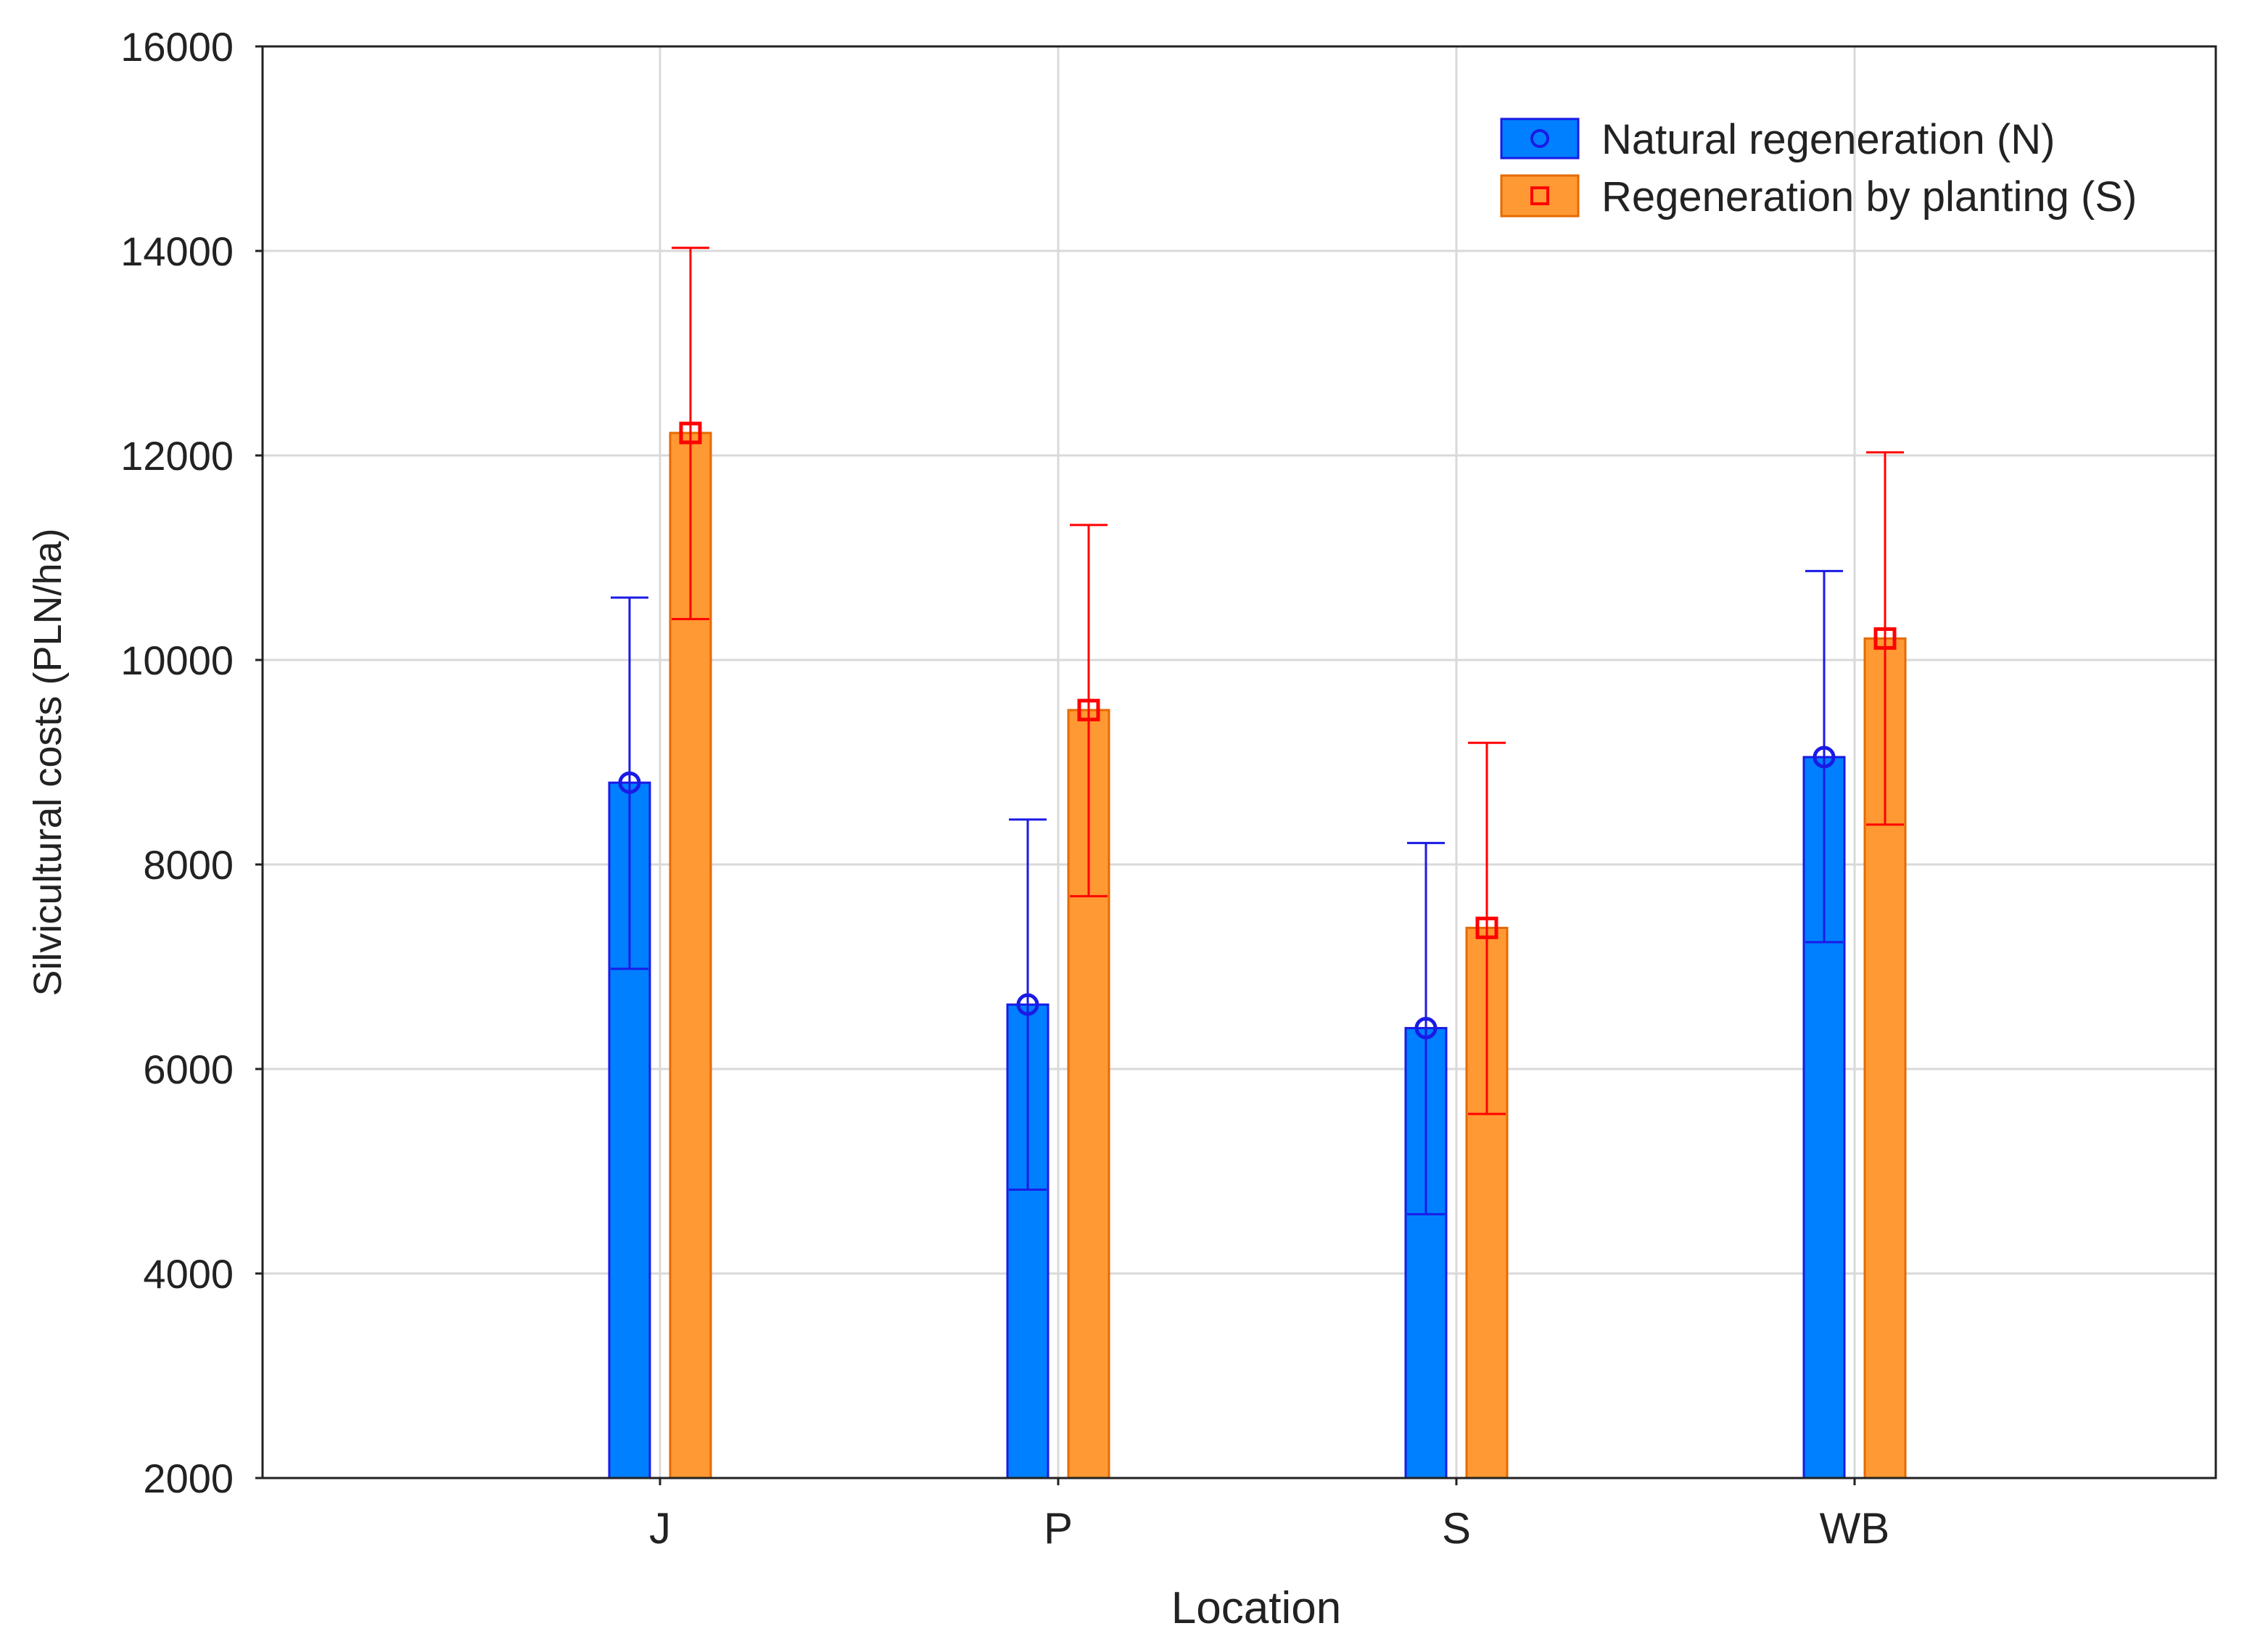 The height and width of the screenshot is (1647, 2268). Describe the element at coordinates (177, 251) in the screenshot. I see `y-tick-label-6: 14000` at that location.